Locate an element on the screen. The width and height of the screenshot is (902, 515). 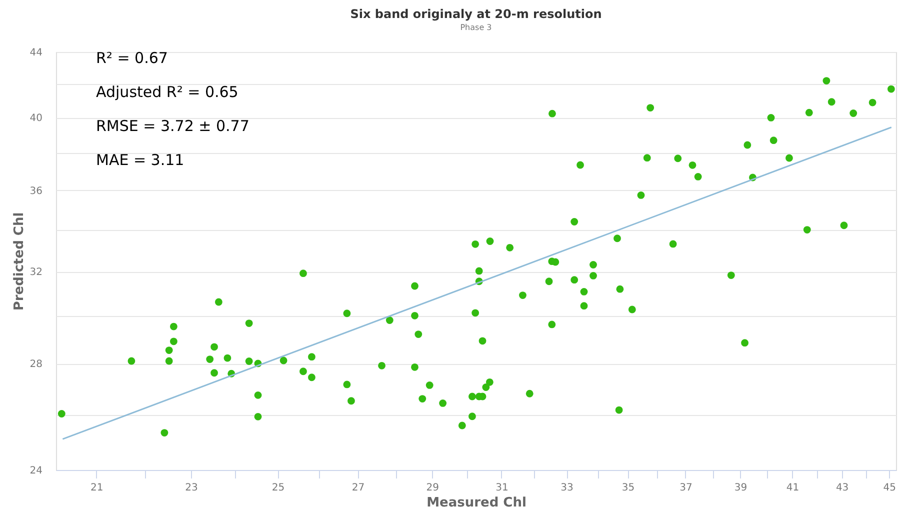
x-tick-label: 25 is located at coordinates (278, 488).